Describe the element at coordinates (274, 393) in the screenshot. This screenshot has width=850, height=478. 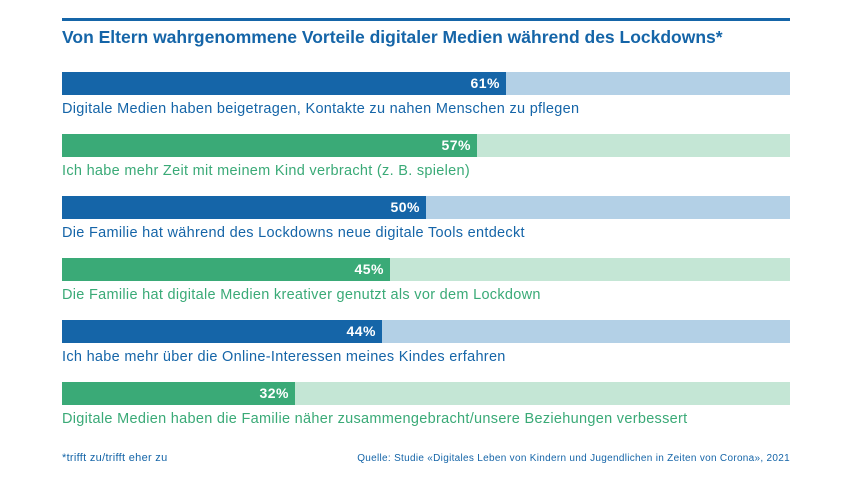
I see `bar-value-label: 32%` at that location.